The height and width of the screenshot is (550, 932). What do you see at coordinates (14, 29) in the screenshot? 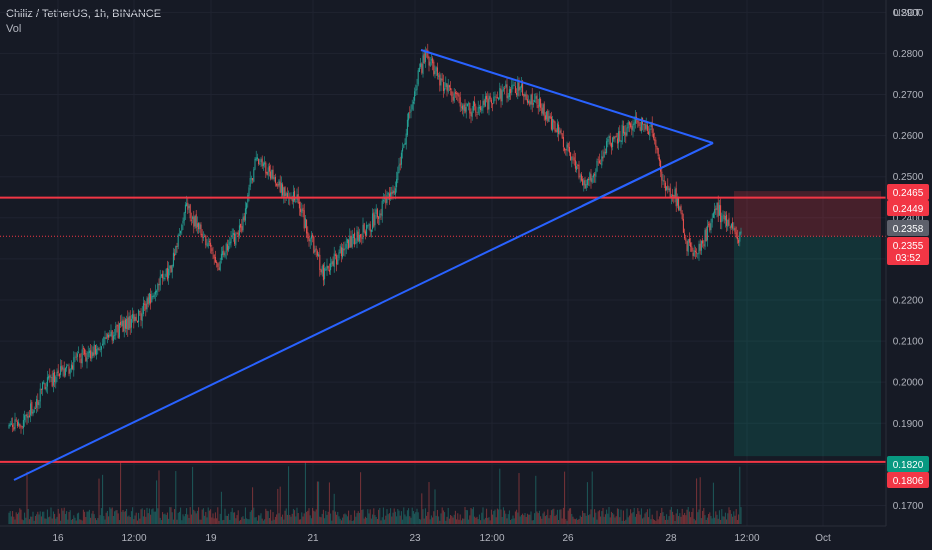
I see `volume-indicator-label: Vol` at bounding box center [14, 29].